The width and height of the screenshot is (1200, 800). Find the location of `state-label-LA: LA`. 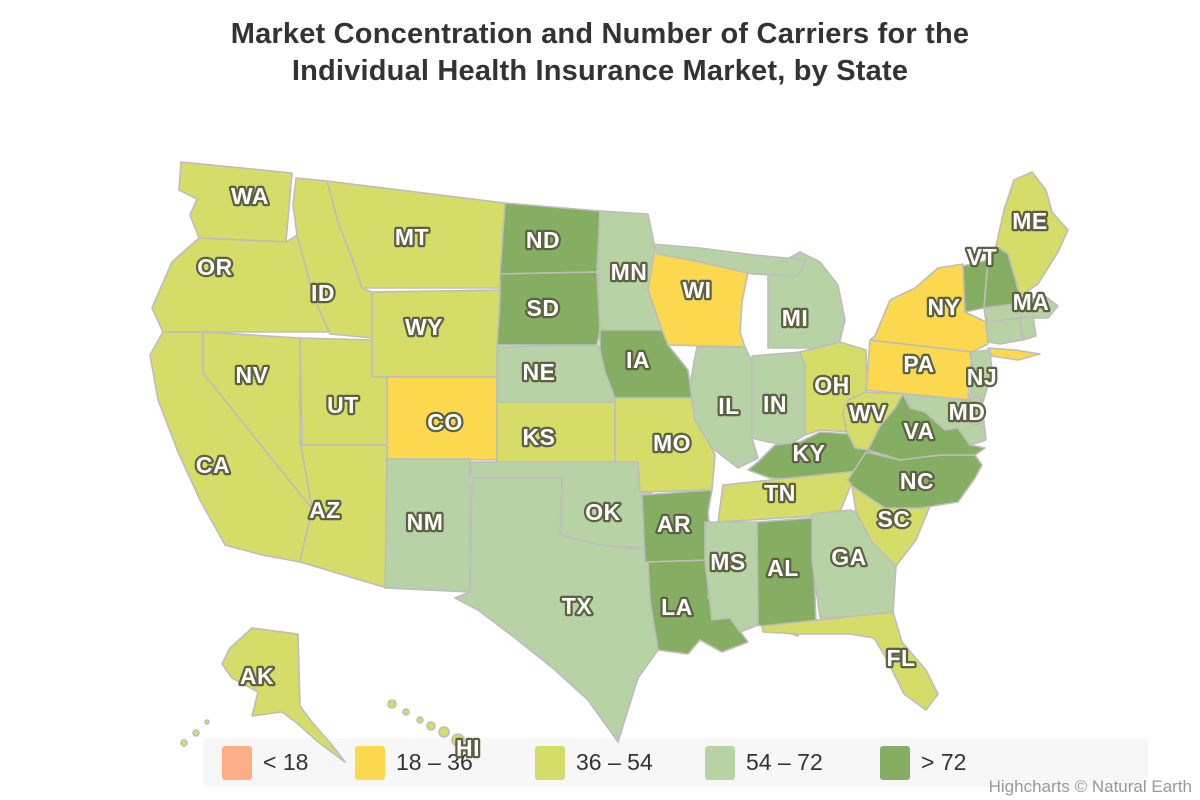

state-label-LA: LA is located at coordinates (677, 607).